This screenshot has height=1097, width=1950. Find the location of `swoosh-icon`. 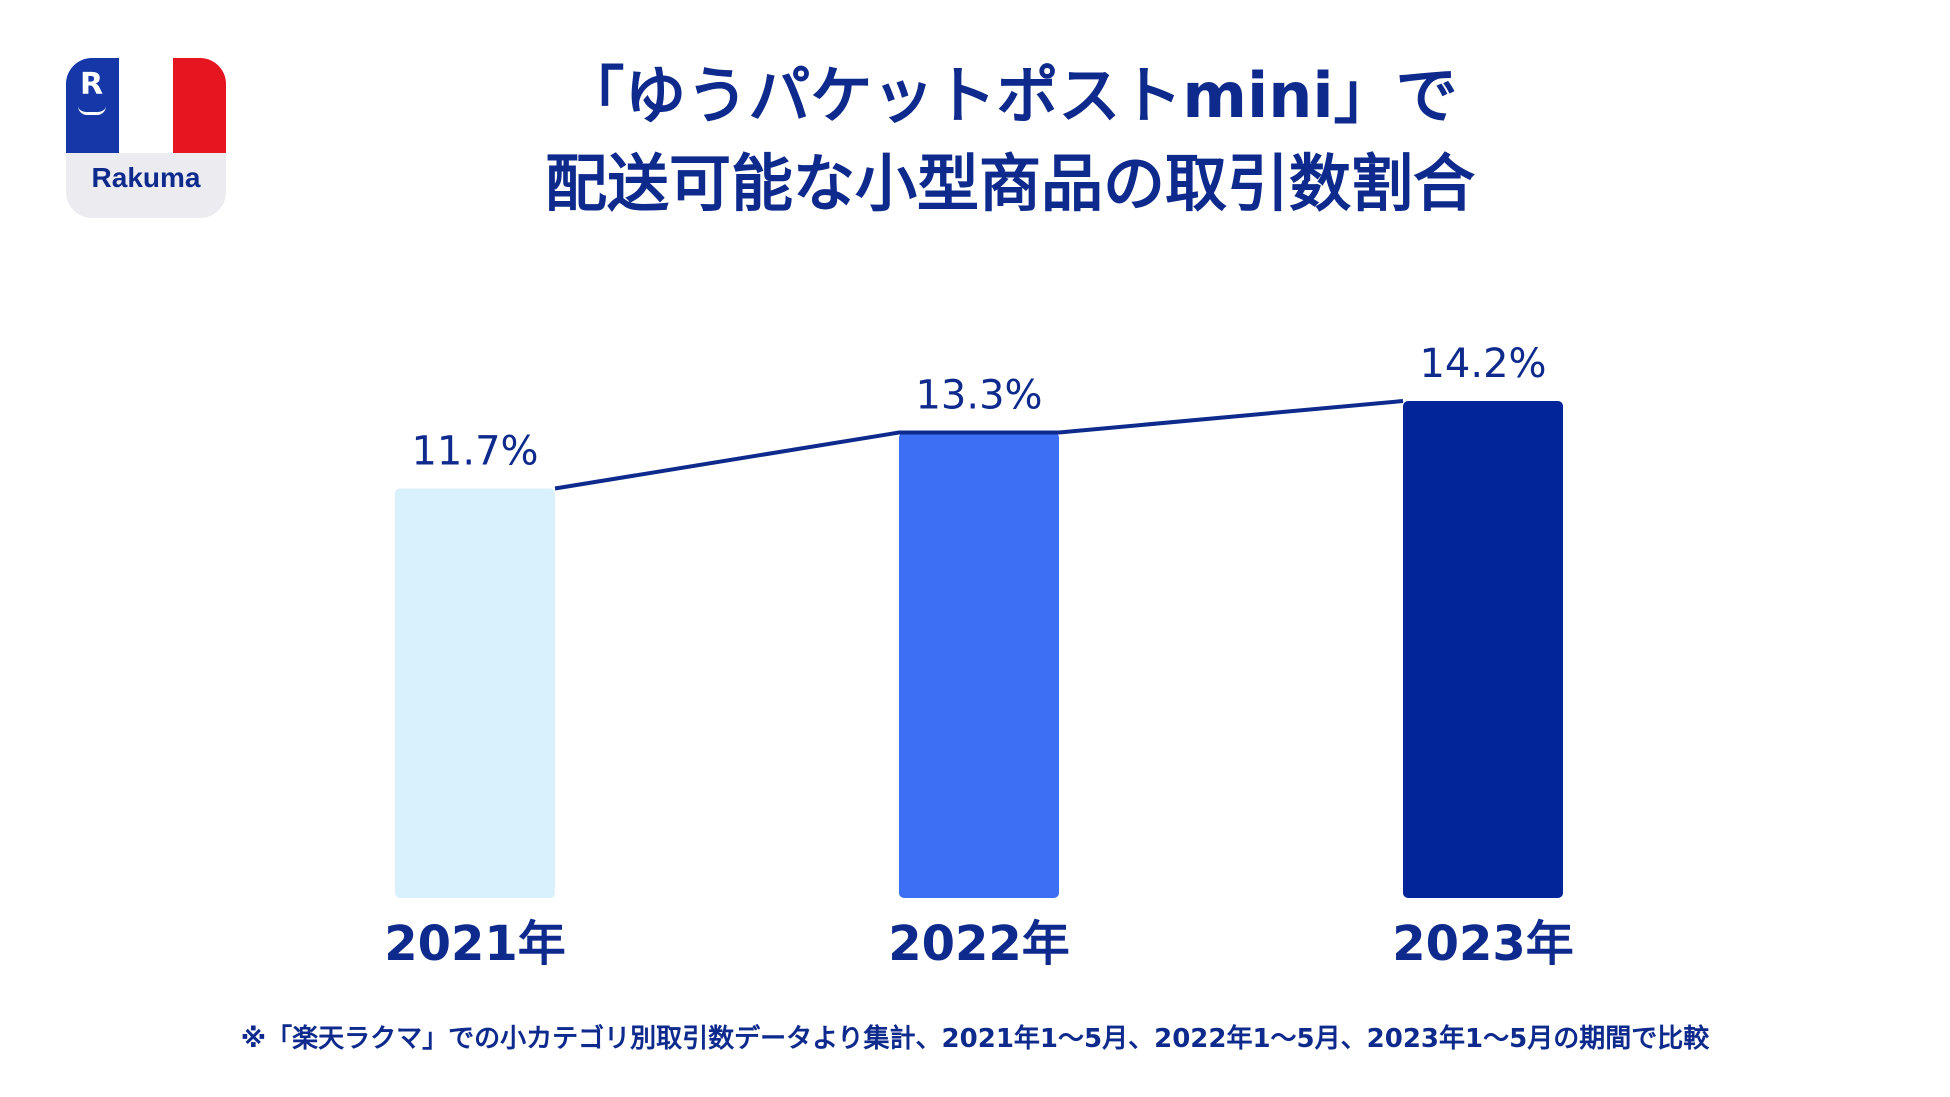

swoosh-icon is located at coordinates (92, 110).